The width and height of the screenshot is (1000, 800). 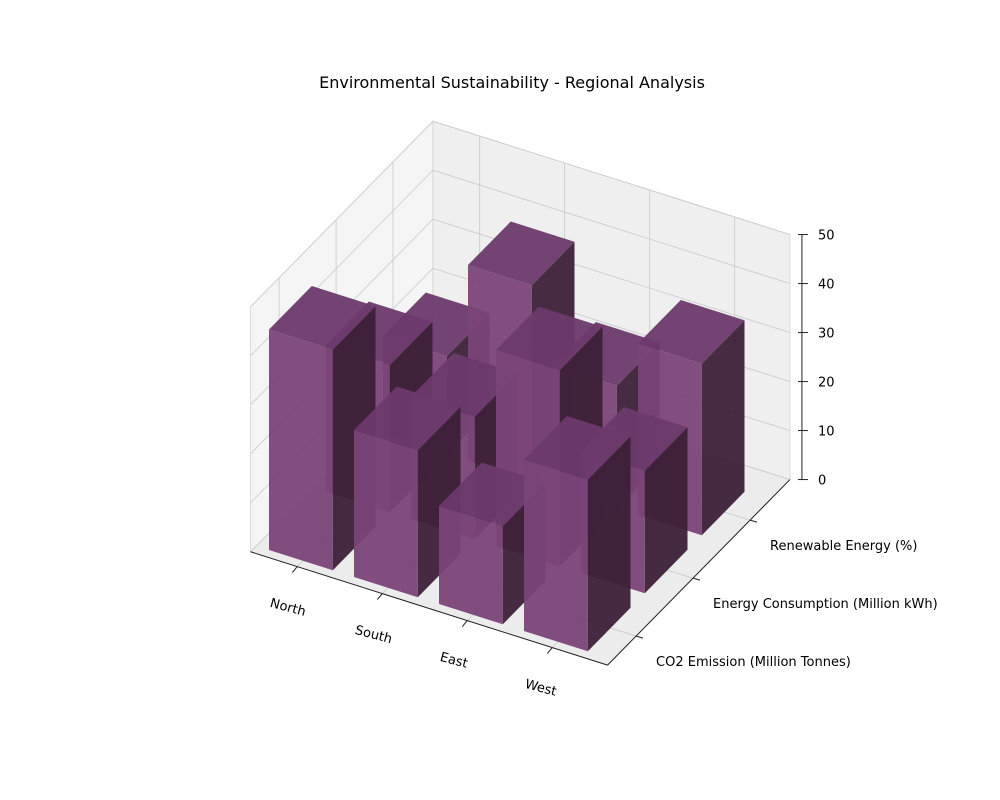 I want to click on x-axis-line, so click(x=429, y=608).